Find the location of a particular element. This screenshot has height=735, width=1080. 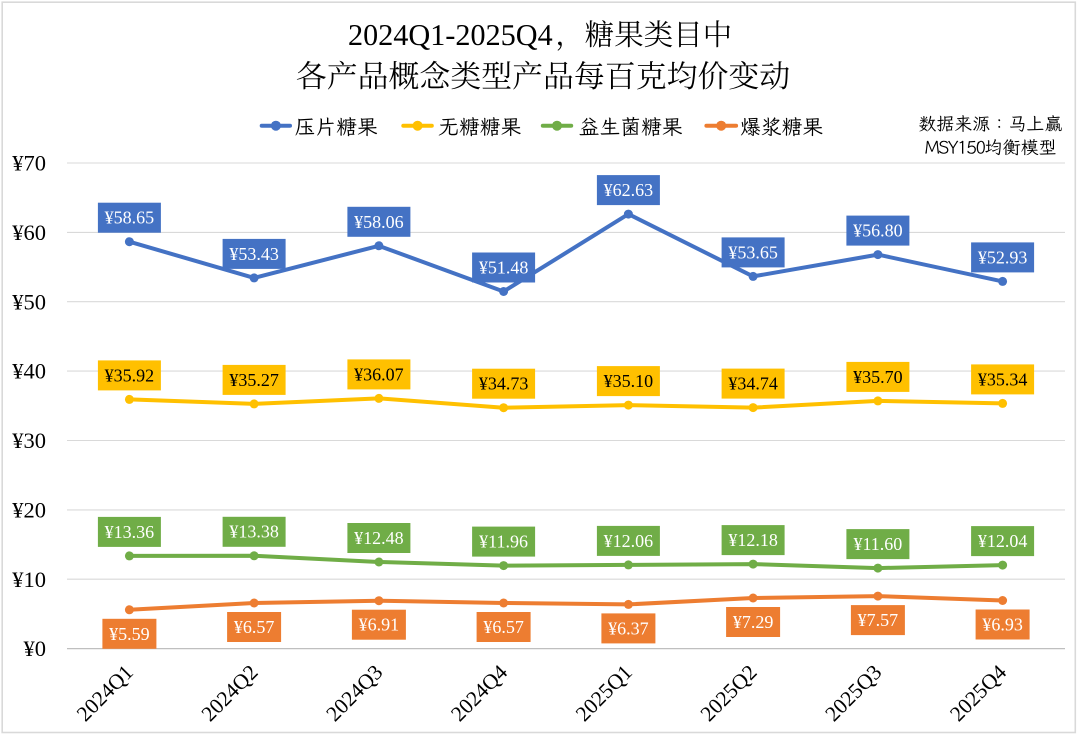

svg-text: ¥13.36 is located at coordinates (130, 532).